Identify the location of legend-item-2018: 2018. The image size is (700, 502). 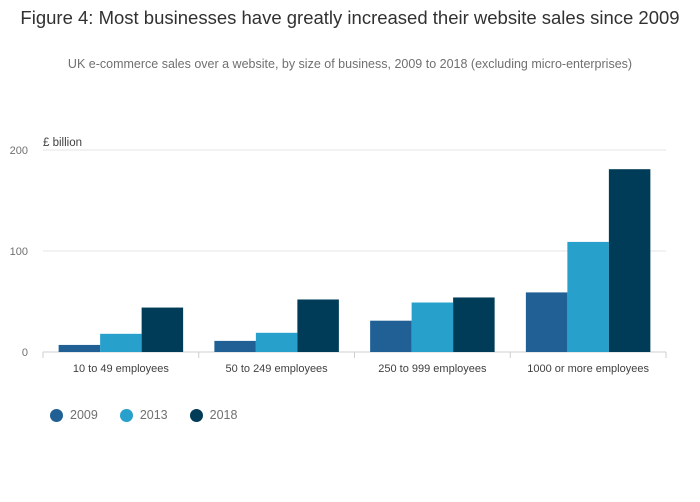
(213, 415).